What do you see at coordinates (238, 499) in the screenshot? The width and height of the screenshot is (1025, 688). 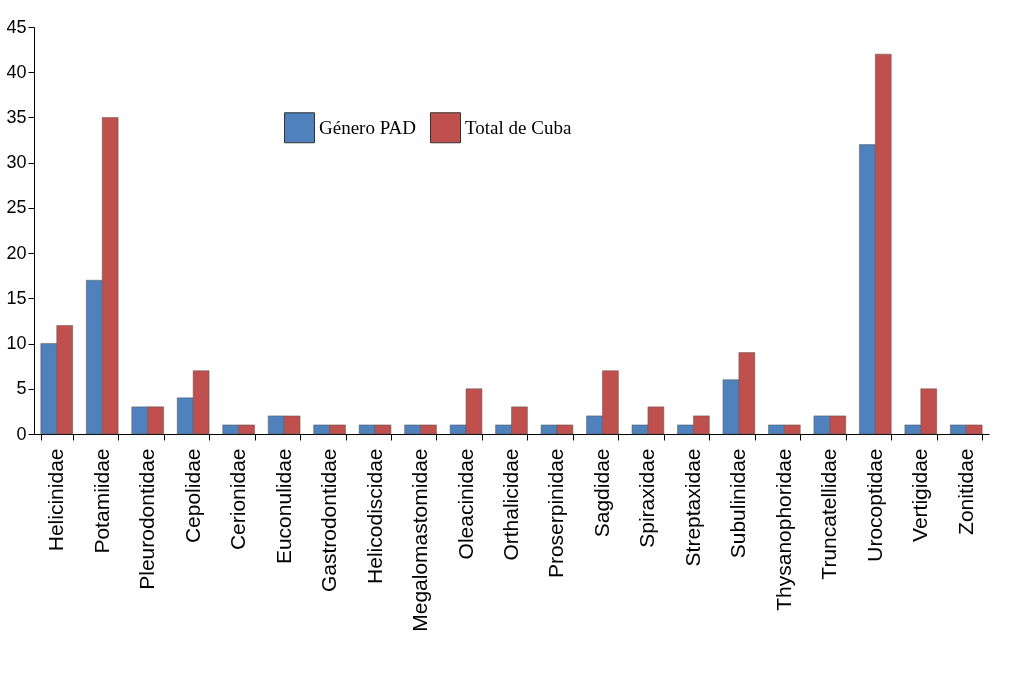 I see `x-tick-label: Cerionidae` at bounding box center [238, 499].